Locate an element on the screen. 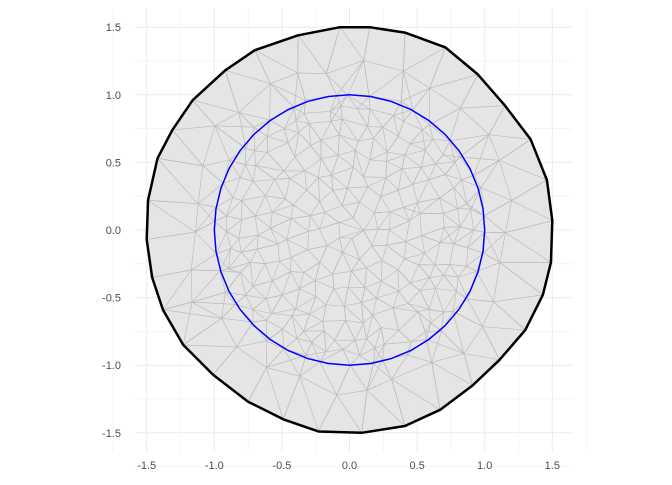 The image size is (672, 485). x-axis-ticks: -1.5 -1.0 -0.5 0.0 0.5 1.0 1.5 is located at coordinates (348, 466).